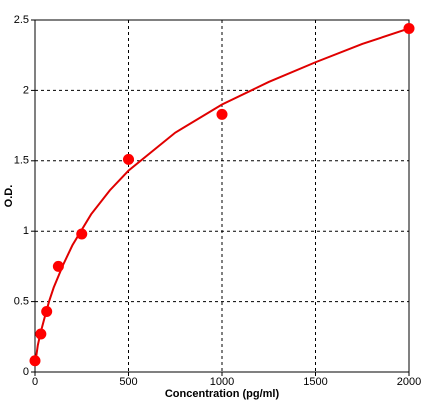  Describe the element at coordinates (21, 161) in the screenshot. I see `y-tick-label: 1.5` at that location.